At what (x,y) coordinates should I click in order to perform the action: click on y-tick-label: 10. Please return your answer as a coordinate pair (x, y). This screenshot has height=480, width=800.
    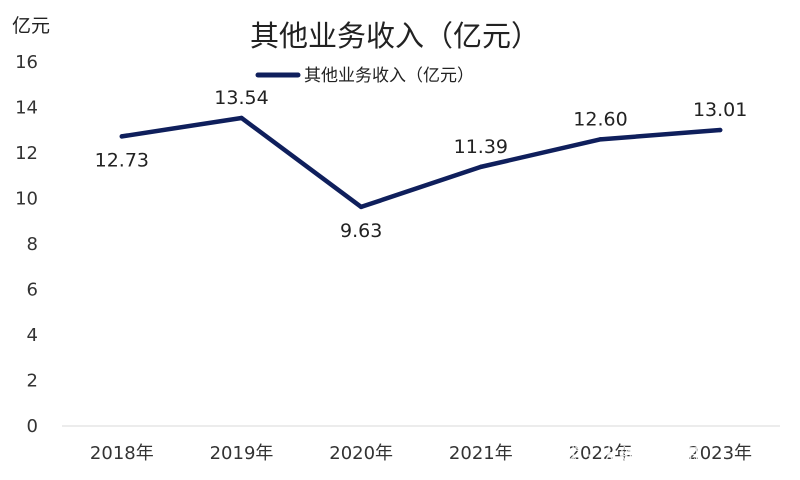
    Looking at the image, I should click on (26, 199).